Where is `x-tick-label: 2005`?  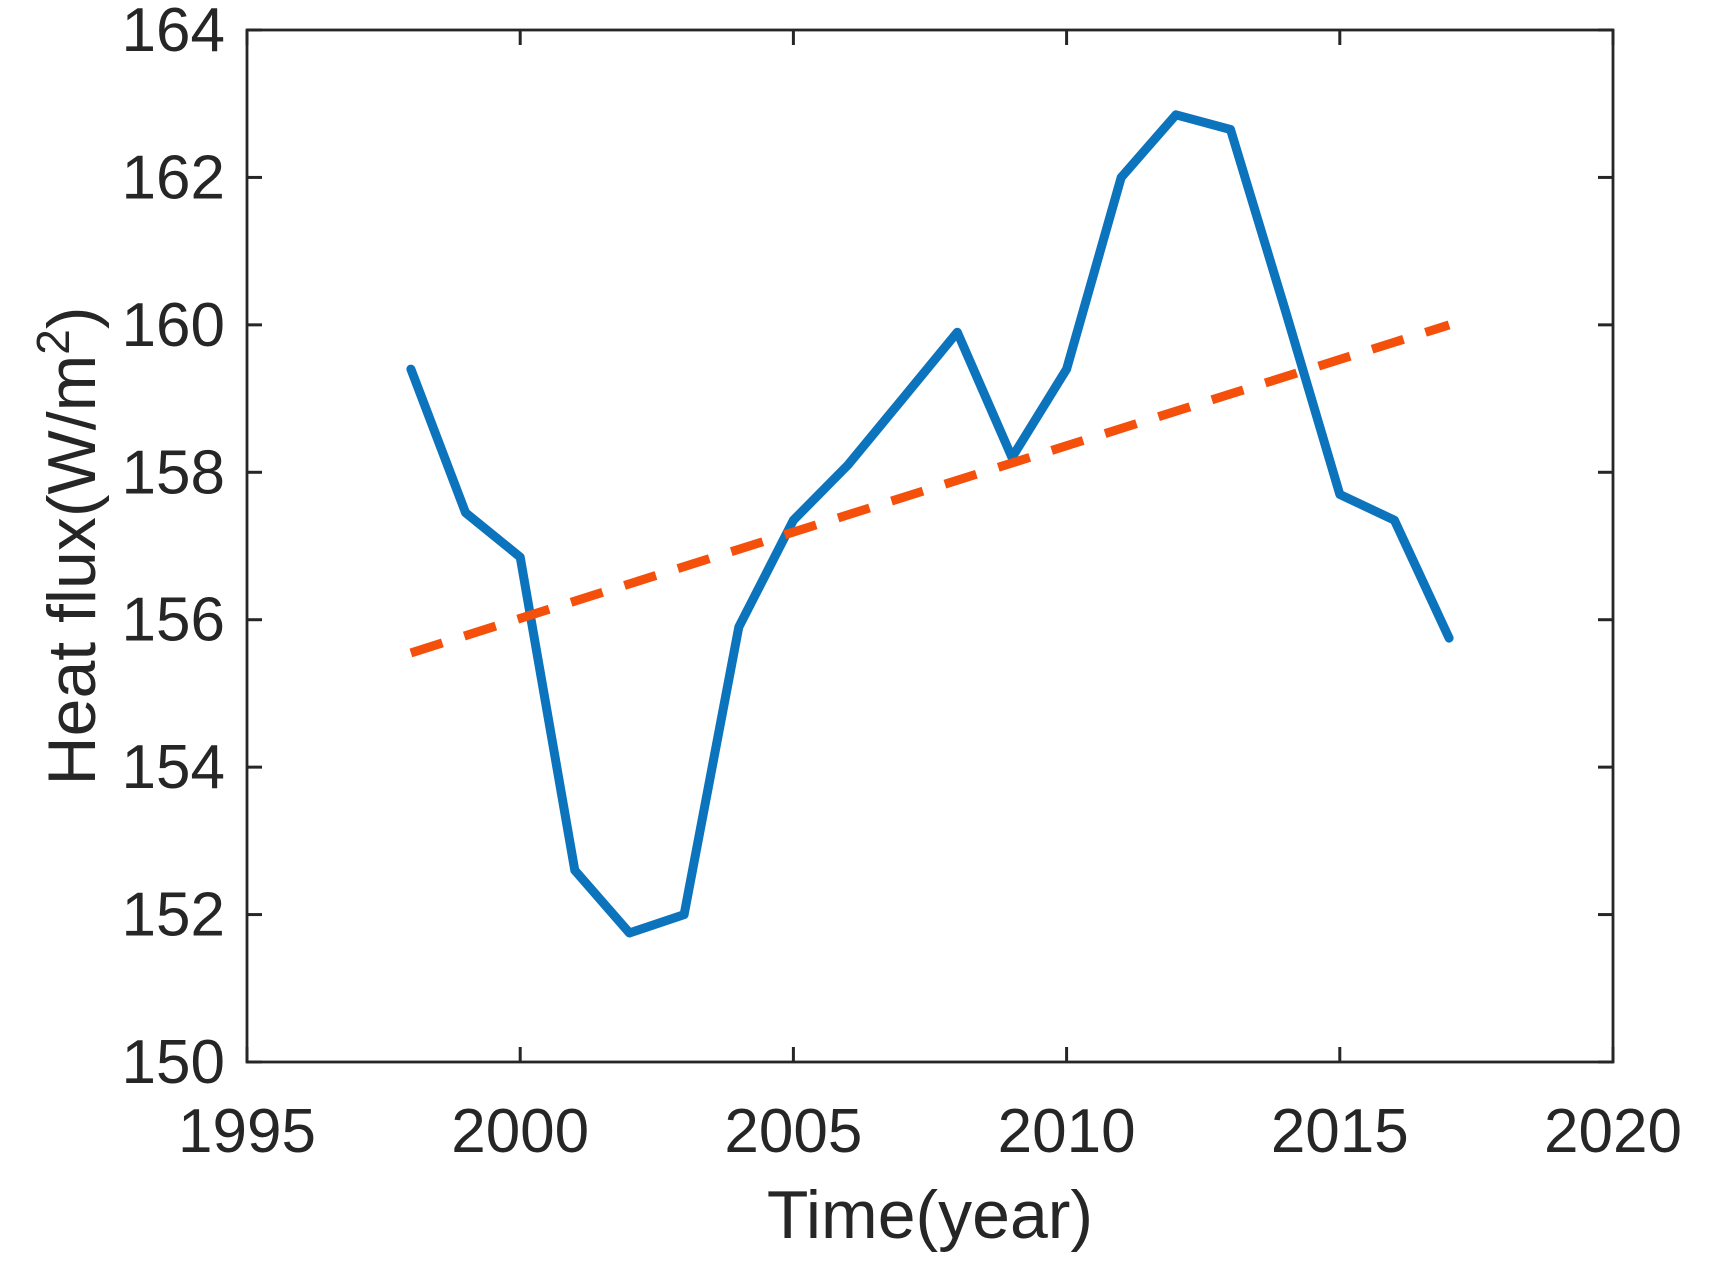 x-tick-label: 2005 is located at coordinates (793, 1131).